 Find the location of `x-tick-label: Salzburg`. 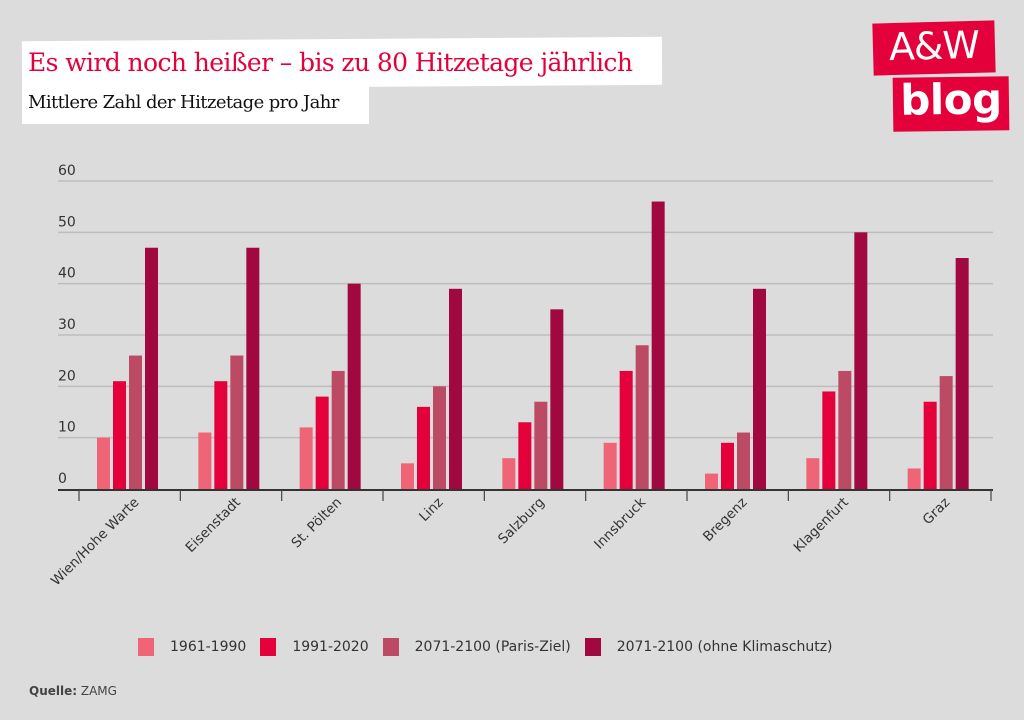

x-tick-label: Salzburg is located at coordinates (521, 521).